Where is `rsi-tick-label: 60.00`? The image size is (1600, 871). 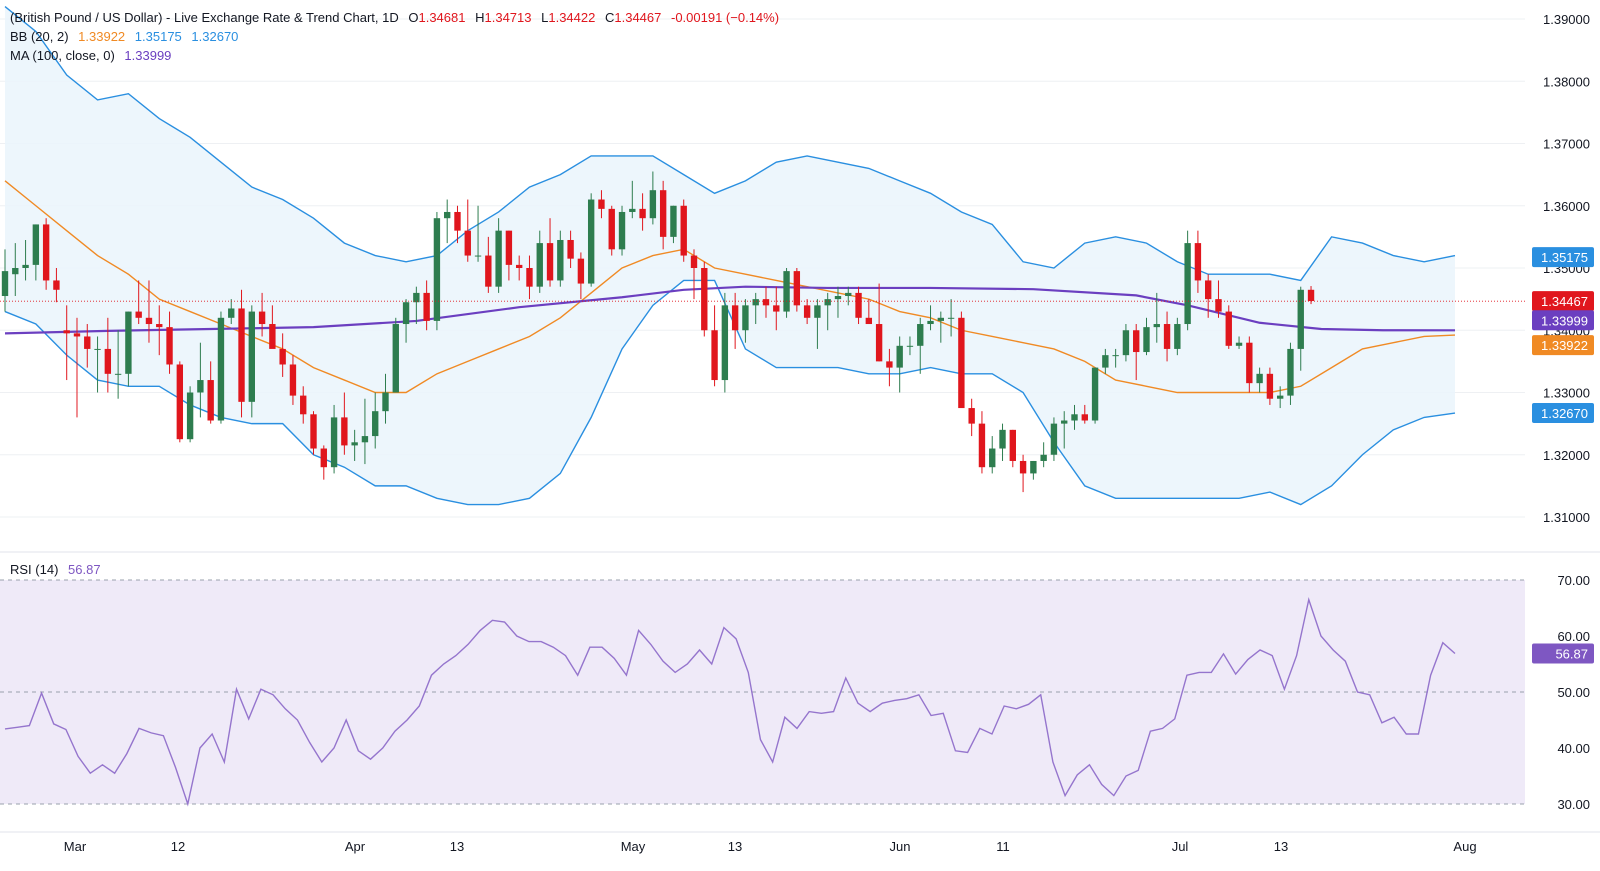 rsi-tick-label: 60.00 is located at coordinates (1573, 636).